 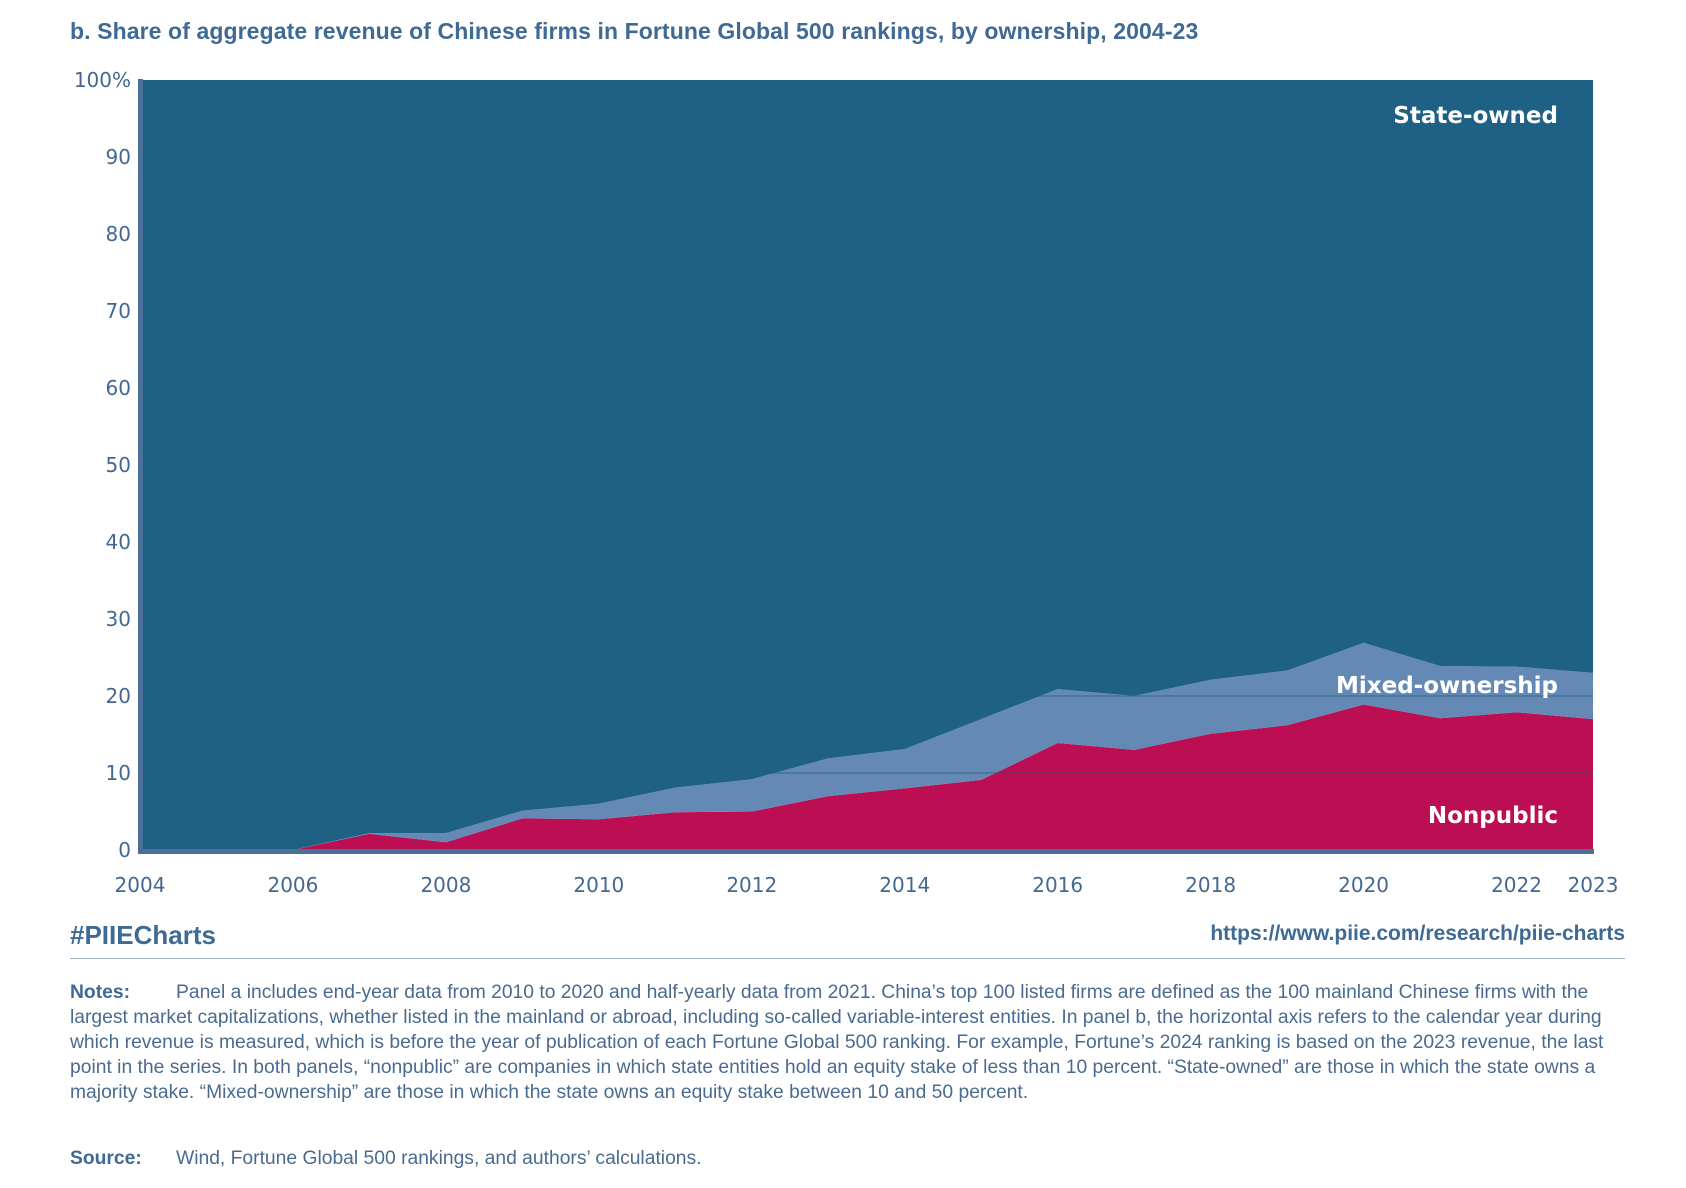 I want to click on footer-divider, so click(x=847, y=958).